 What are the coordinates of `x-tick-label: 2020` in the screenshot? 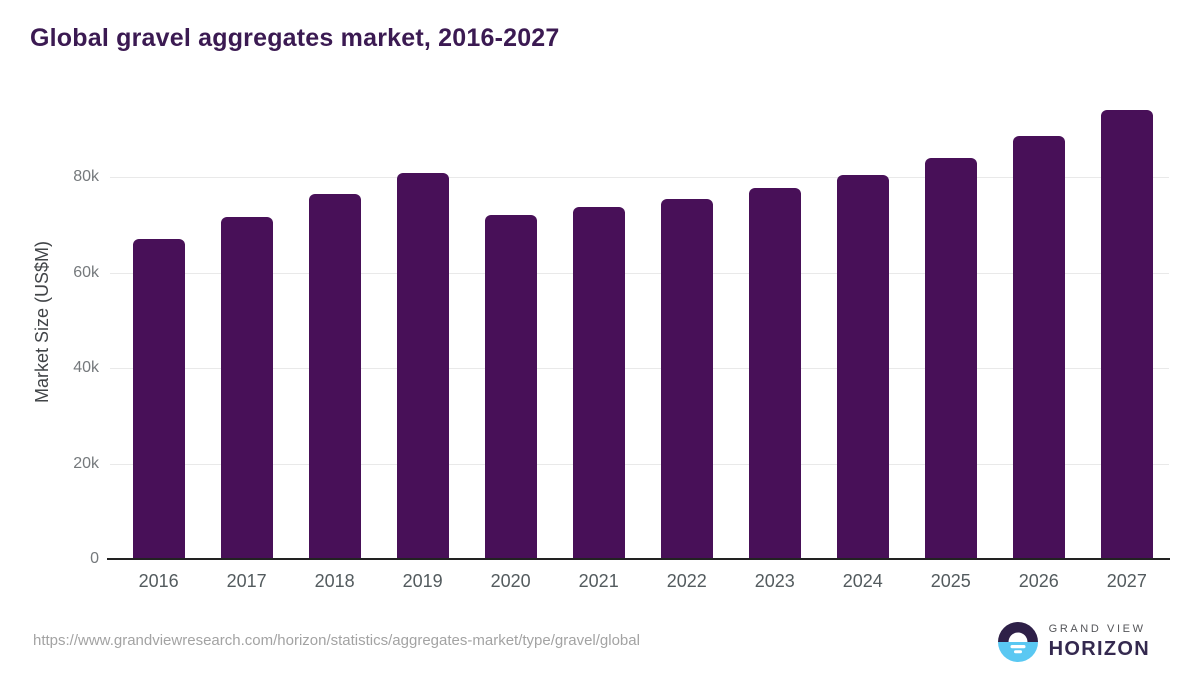 It's located at (510, 581).